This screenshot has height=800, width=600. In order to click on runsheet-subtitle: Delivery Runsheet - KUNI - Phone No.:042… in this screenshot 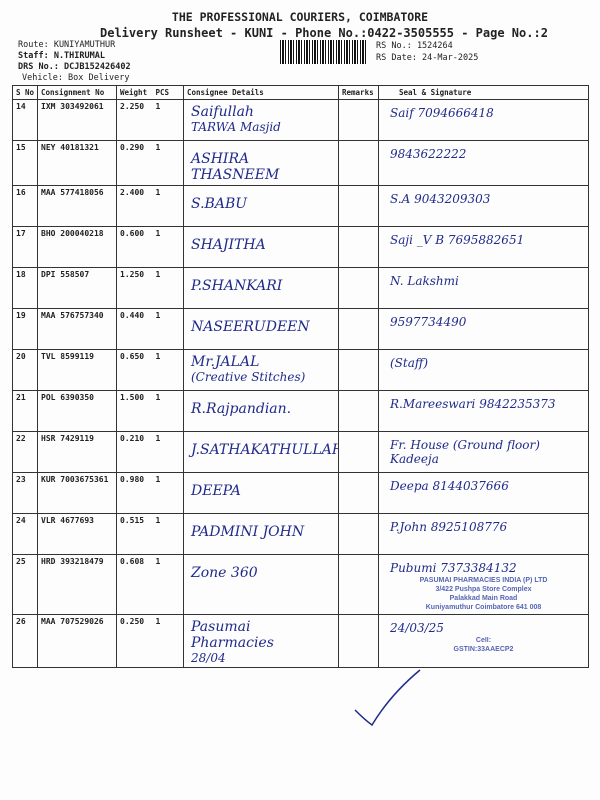, I will do `click(324, 33)`.